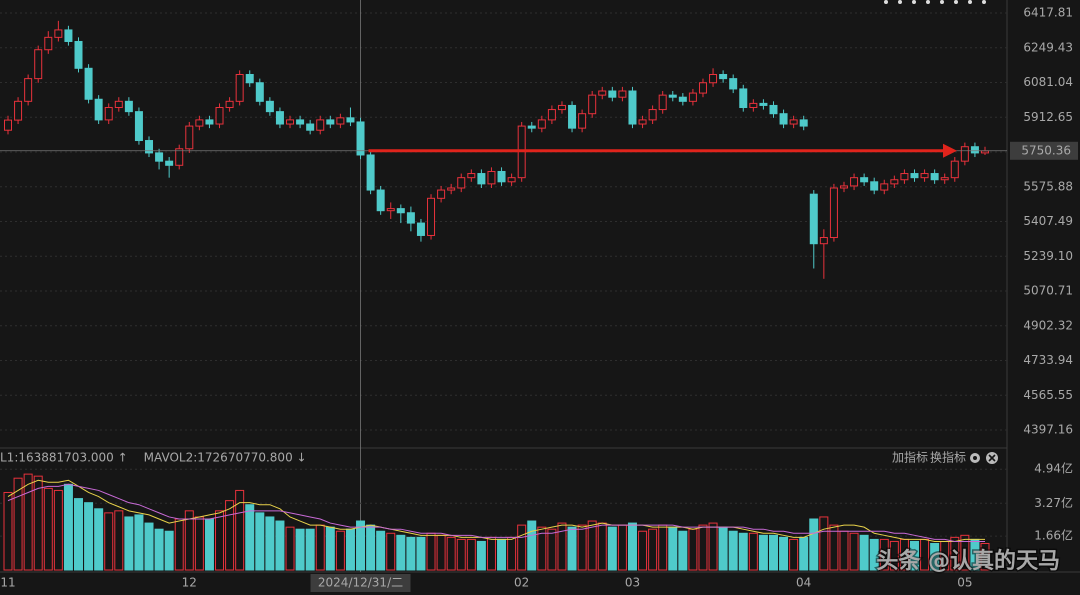 The width and height of the screenshot is (1080, 595). I want to click on x-tick-label: 03, so click(632, 583).